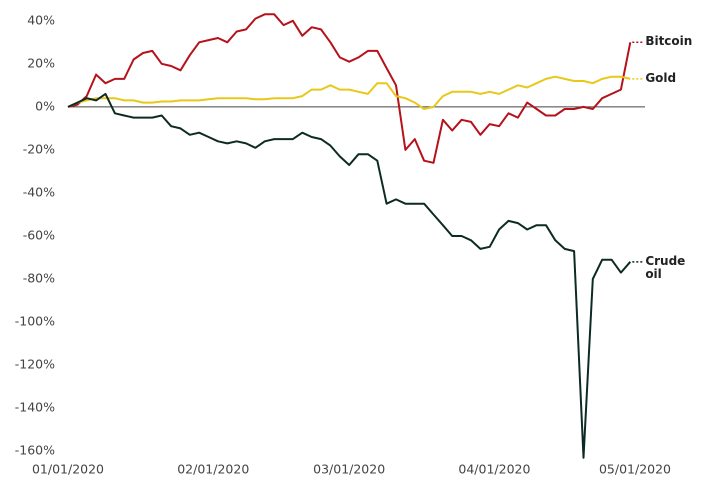  Describe the element at coordinates (35, 407) in the screenshot. I see `y-tick-label: -140%` at that location.